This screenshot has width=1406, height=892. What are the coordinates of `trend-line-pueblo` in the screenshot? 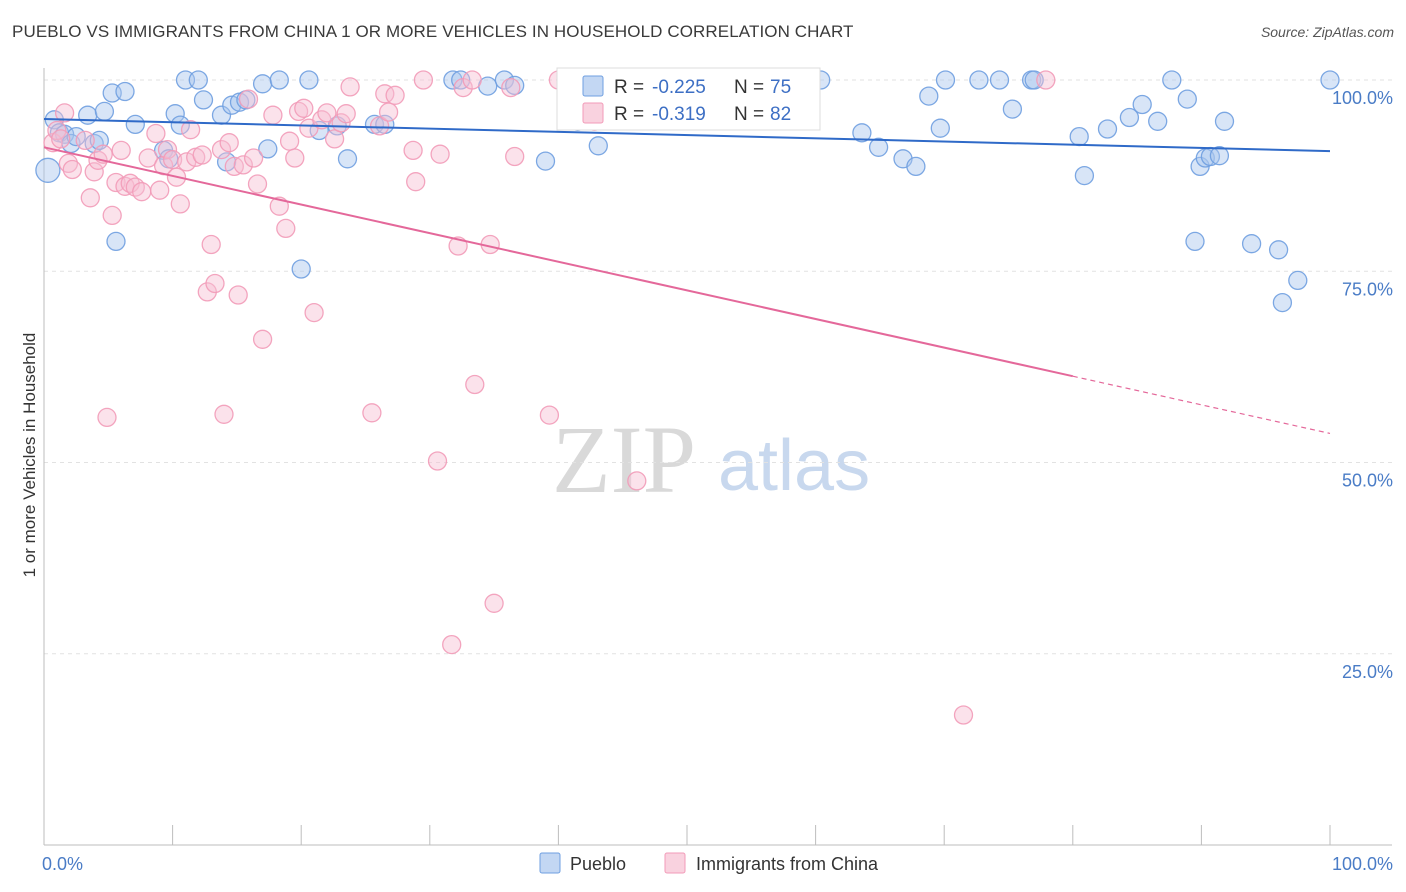 It's located at (687, 135).